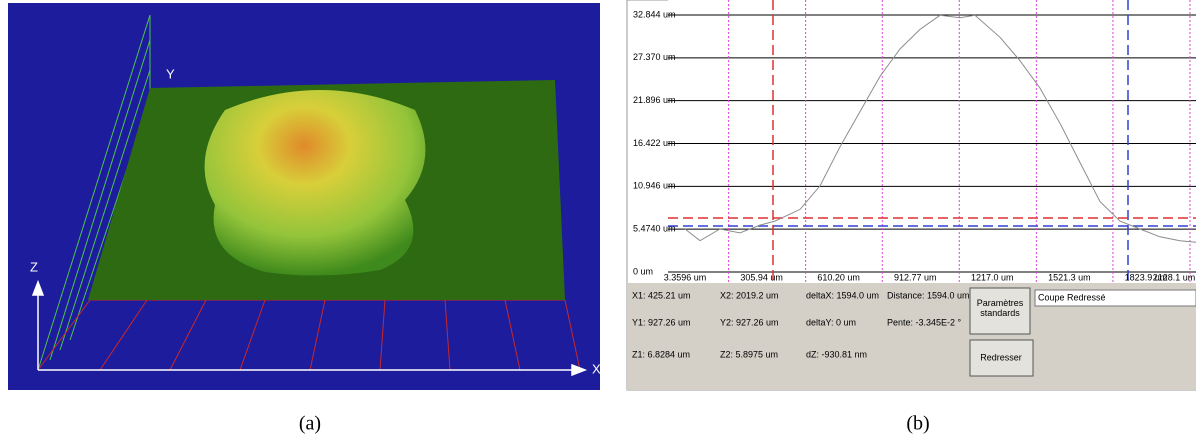 This screenshot has height=448, width=1196. I want to click on readout: Z1: 6.8284 um, so click(661, 354).